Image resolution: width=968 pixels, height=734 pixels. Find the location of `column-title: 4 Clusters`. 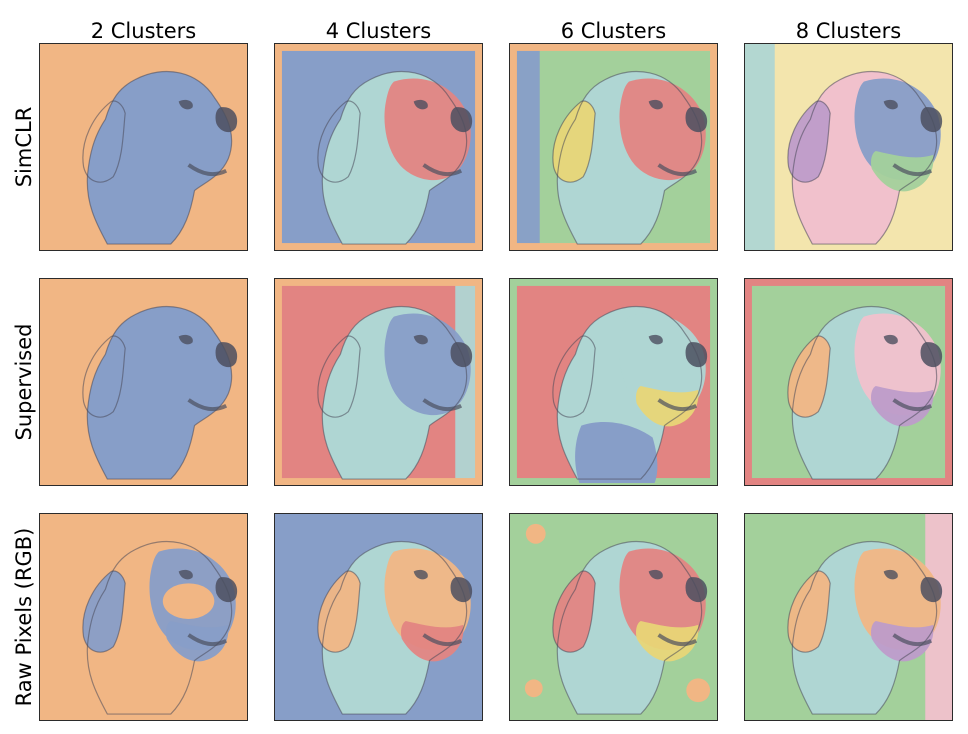

column-title: 4 Clusters is located at coordinates (378, 31).